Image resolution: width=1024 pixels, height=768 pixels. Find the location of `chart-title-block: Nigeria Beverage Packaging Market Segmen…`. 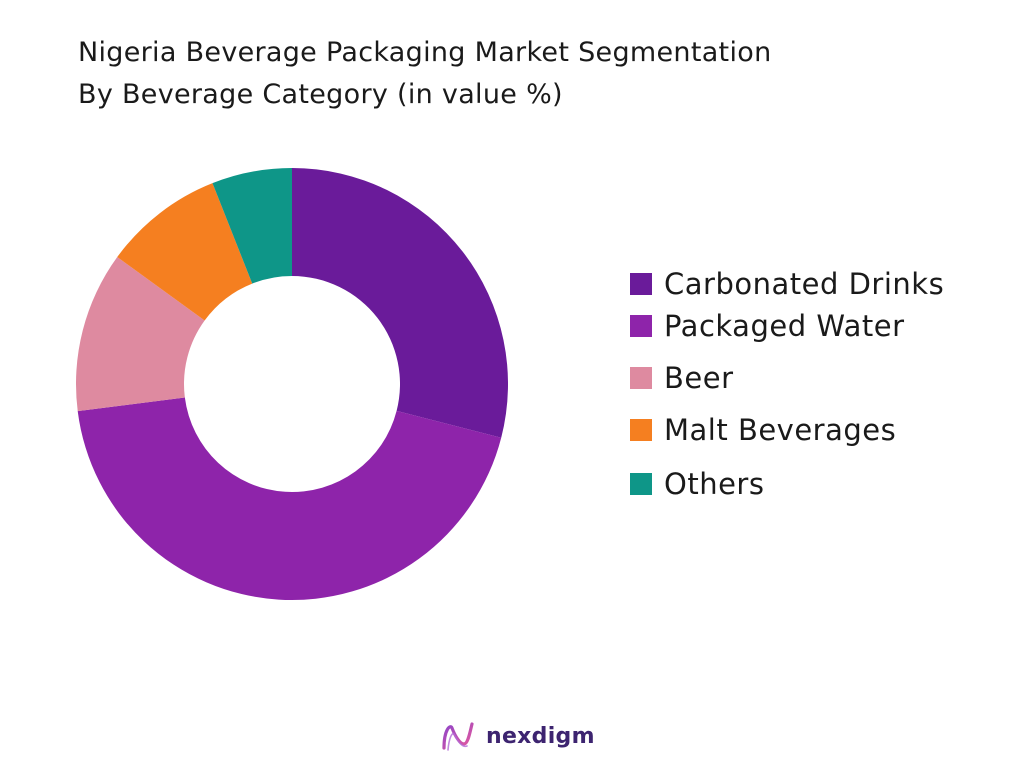

chart-title-block: Nigeria Beverage Packaging Market Segmen… is located at coordinates (528, 74).